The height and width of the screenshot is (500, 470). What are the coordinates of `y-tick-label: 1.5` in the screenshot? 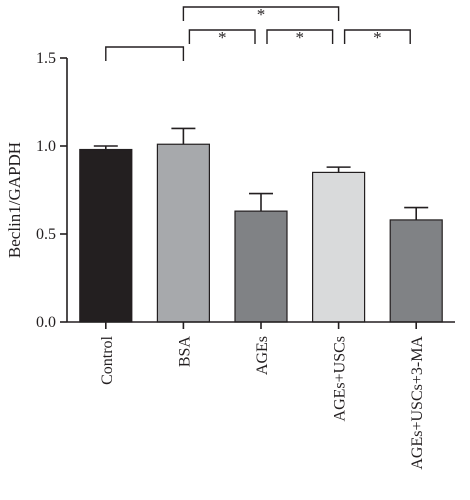 It's located at (46, 58).